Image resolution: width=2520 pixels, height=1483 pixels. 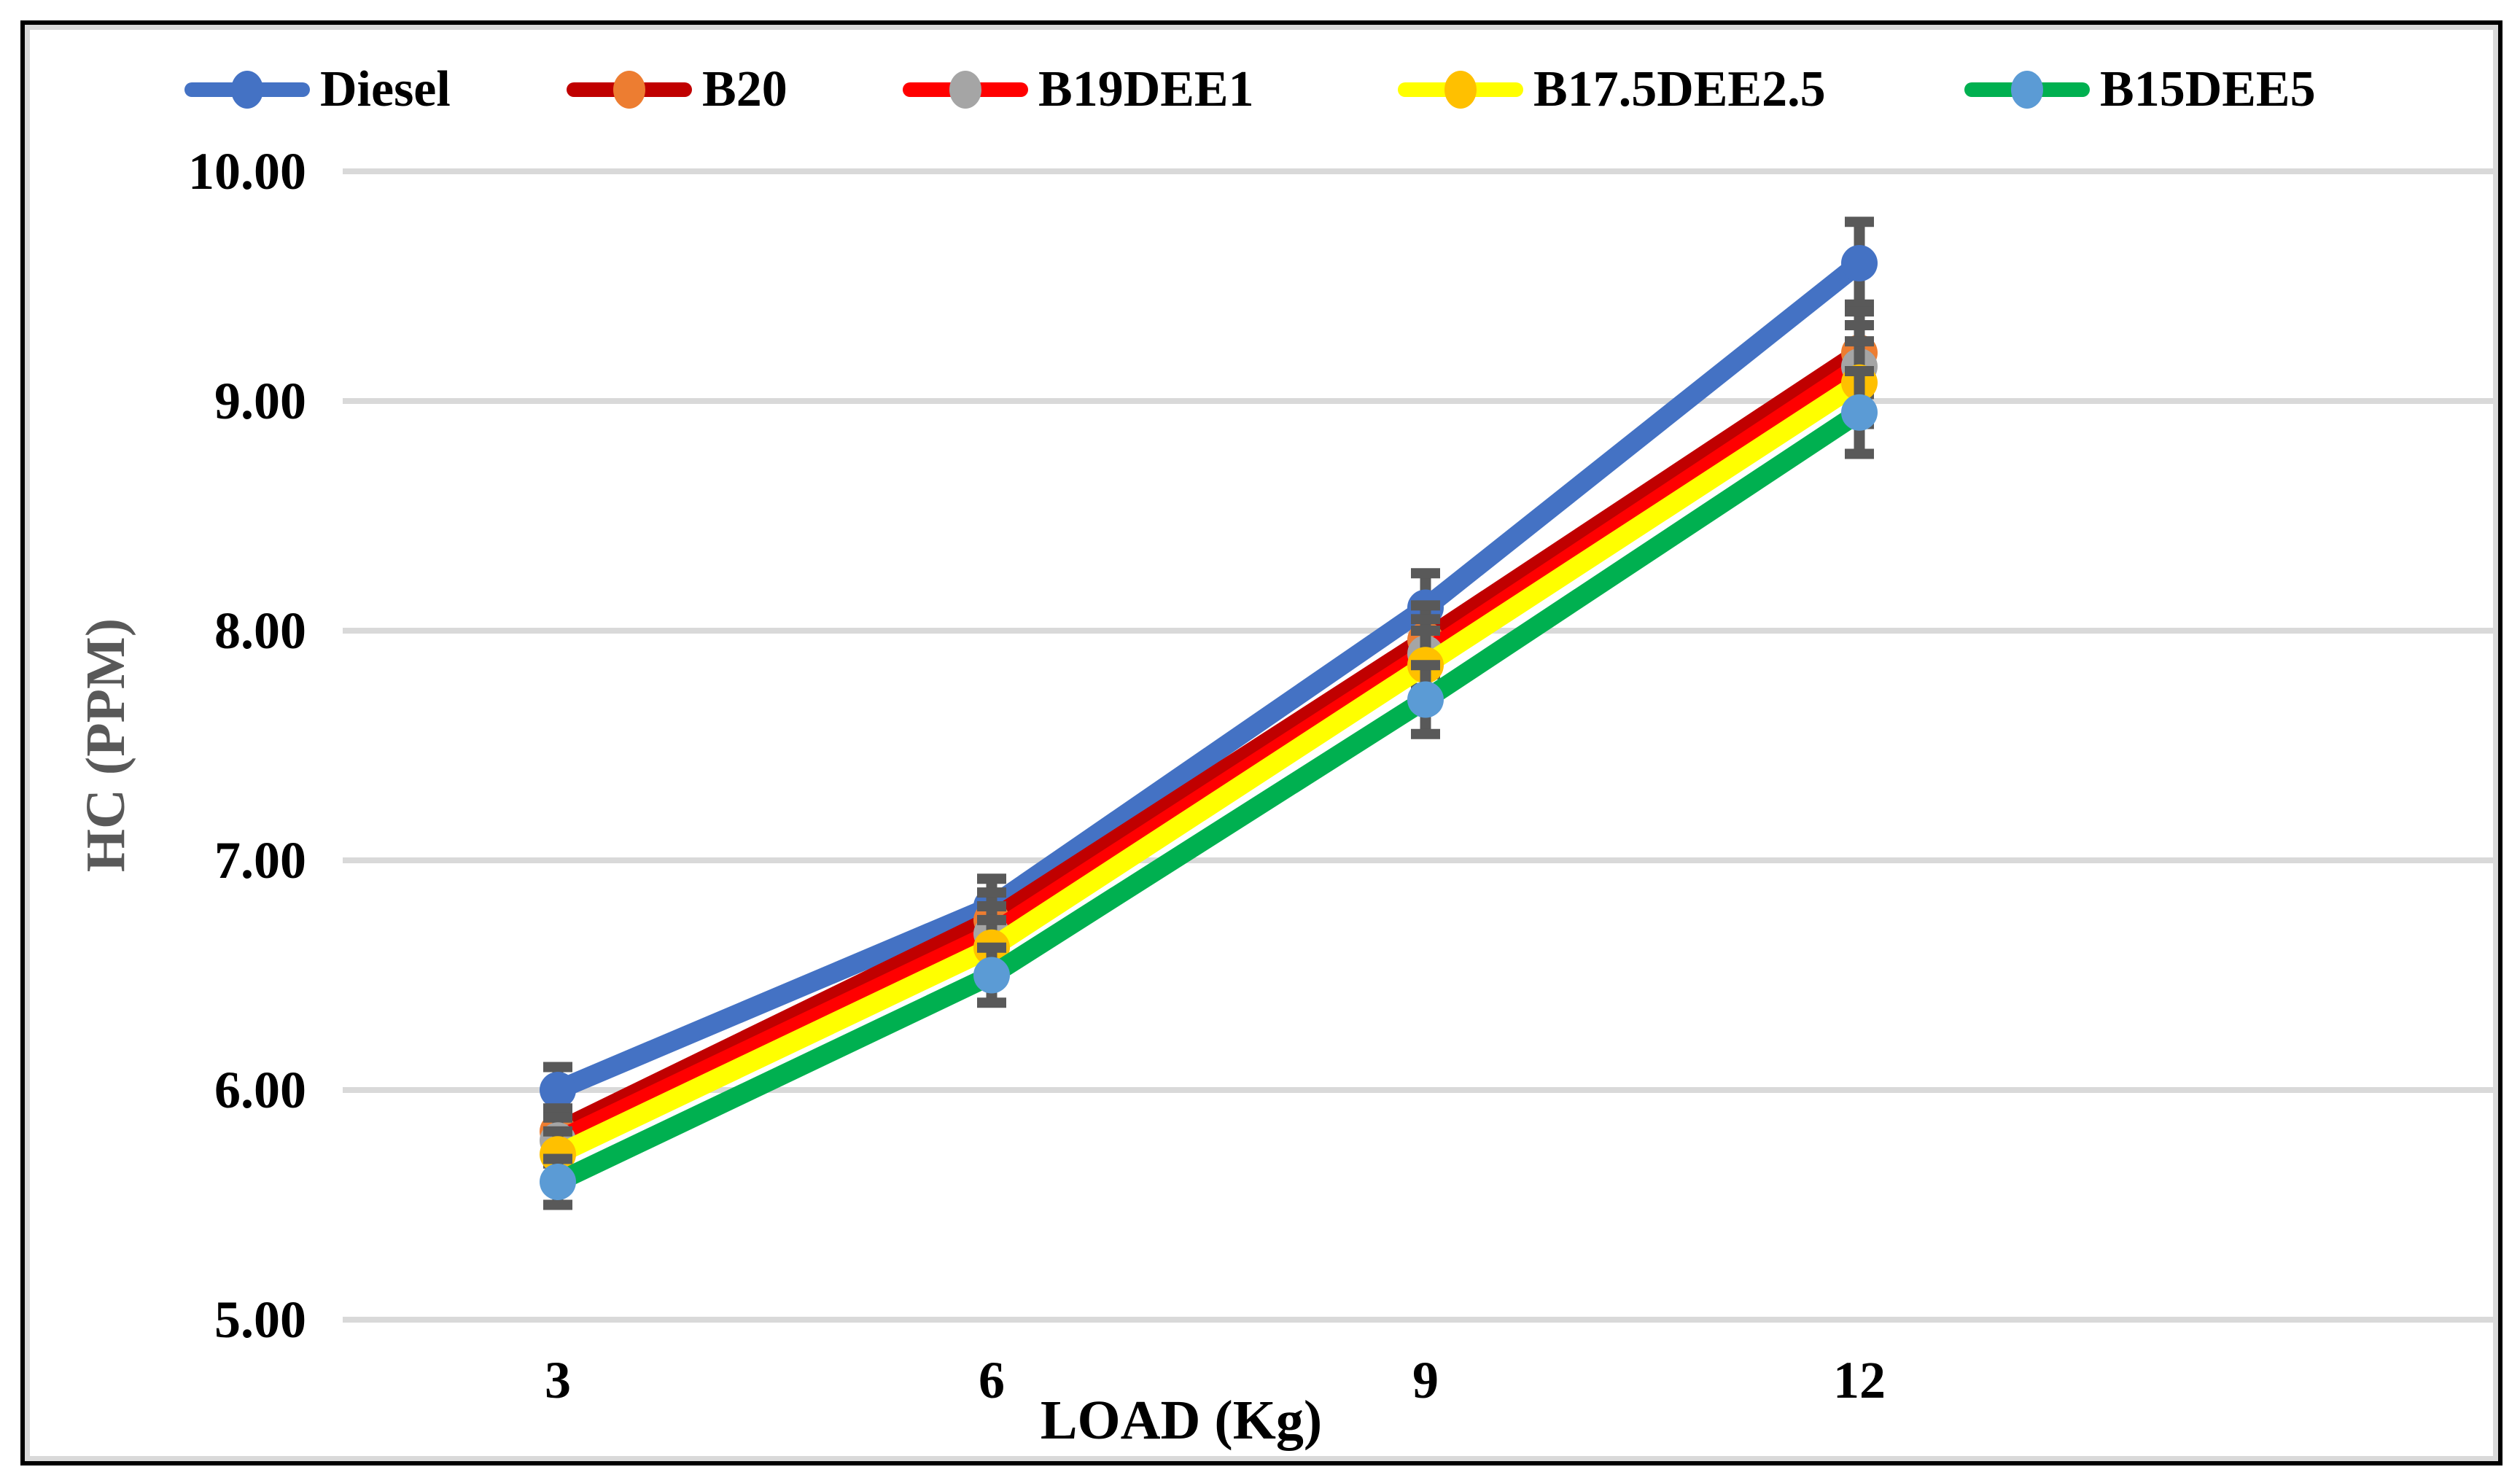 I want to click on legend-item-B17.5DEE2.5: B17.5DEE2.5, so click(x=1612, y=90).